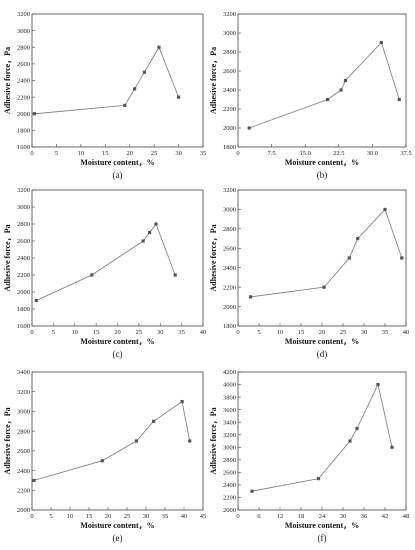 This screenshot has height=550, width=415. What do you see at coordinates (23, 471) in the screenshot?
I see `y-tick-label: 2400` at bounding box center [23, 471].